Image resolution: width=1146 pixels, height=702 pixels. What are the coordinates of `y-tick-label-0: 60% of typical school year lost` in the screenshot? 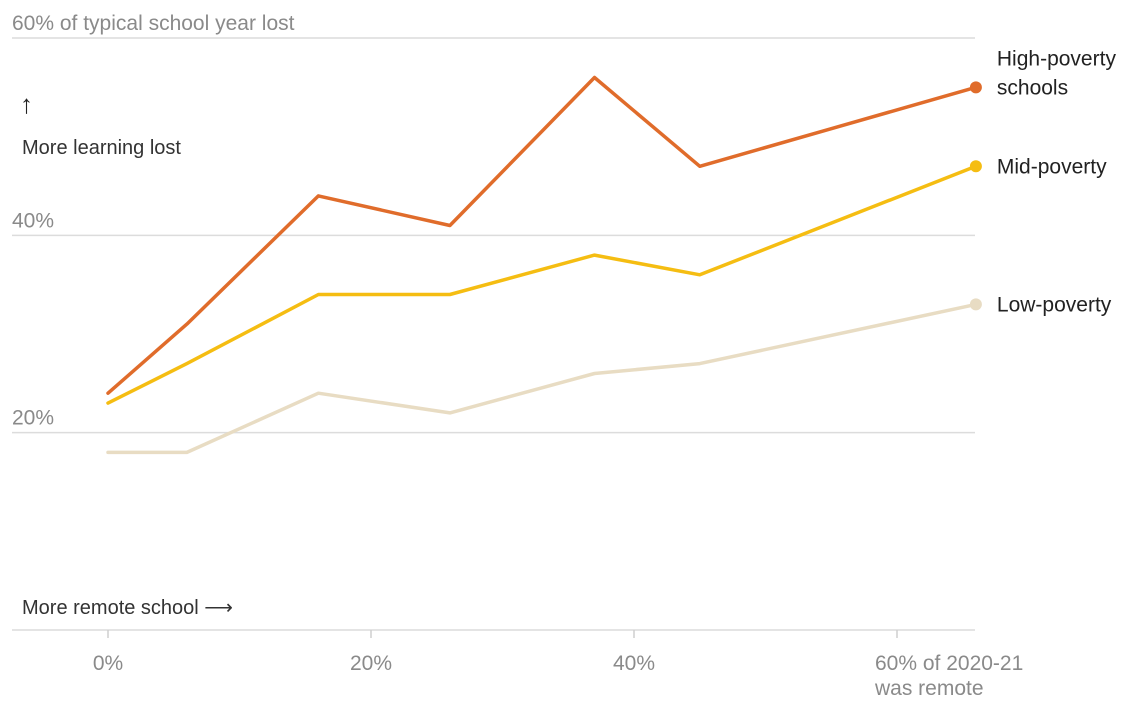 It's located at (153, 23).